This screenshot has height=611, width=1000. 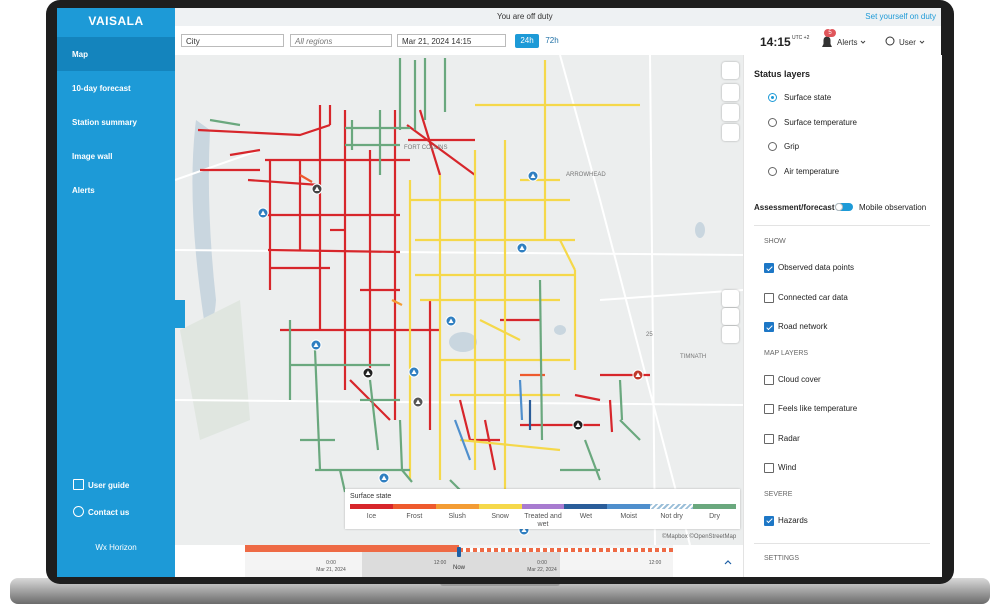 What do you see at coordinates (371, 496) in the screenshot?
I see `legend-title: Surface state` at bounding box center [371, 496].